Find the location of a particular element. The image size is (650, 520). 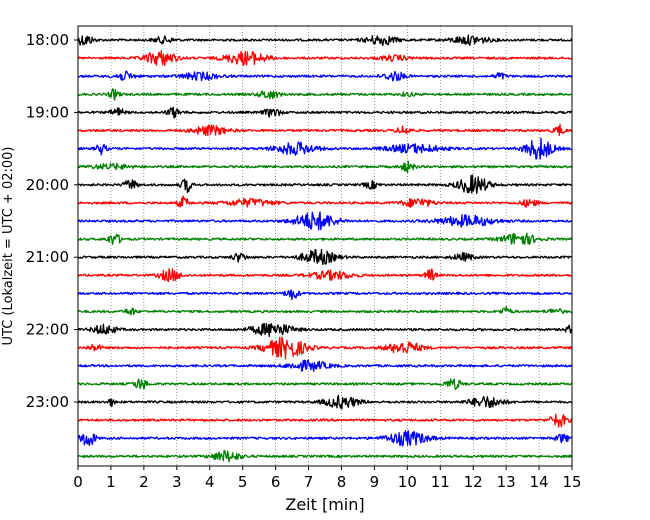

x-tick-label: 9 is located at coordinates (375, 482).